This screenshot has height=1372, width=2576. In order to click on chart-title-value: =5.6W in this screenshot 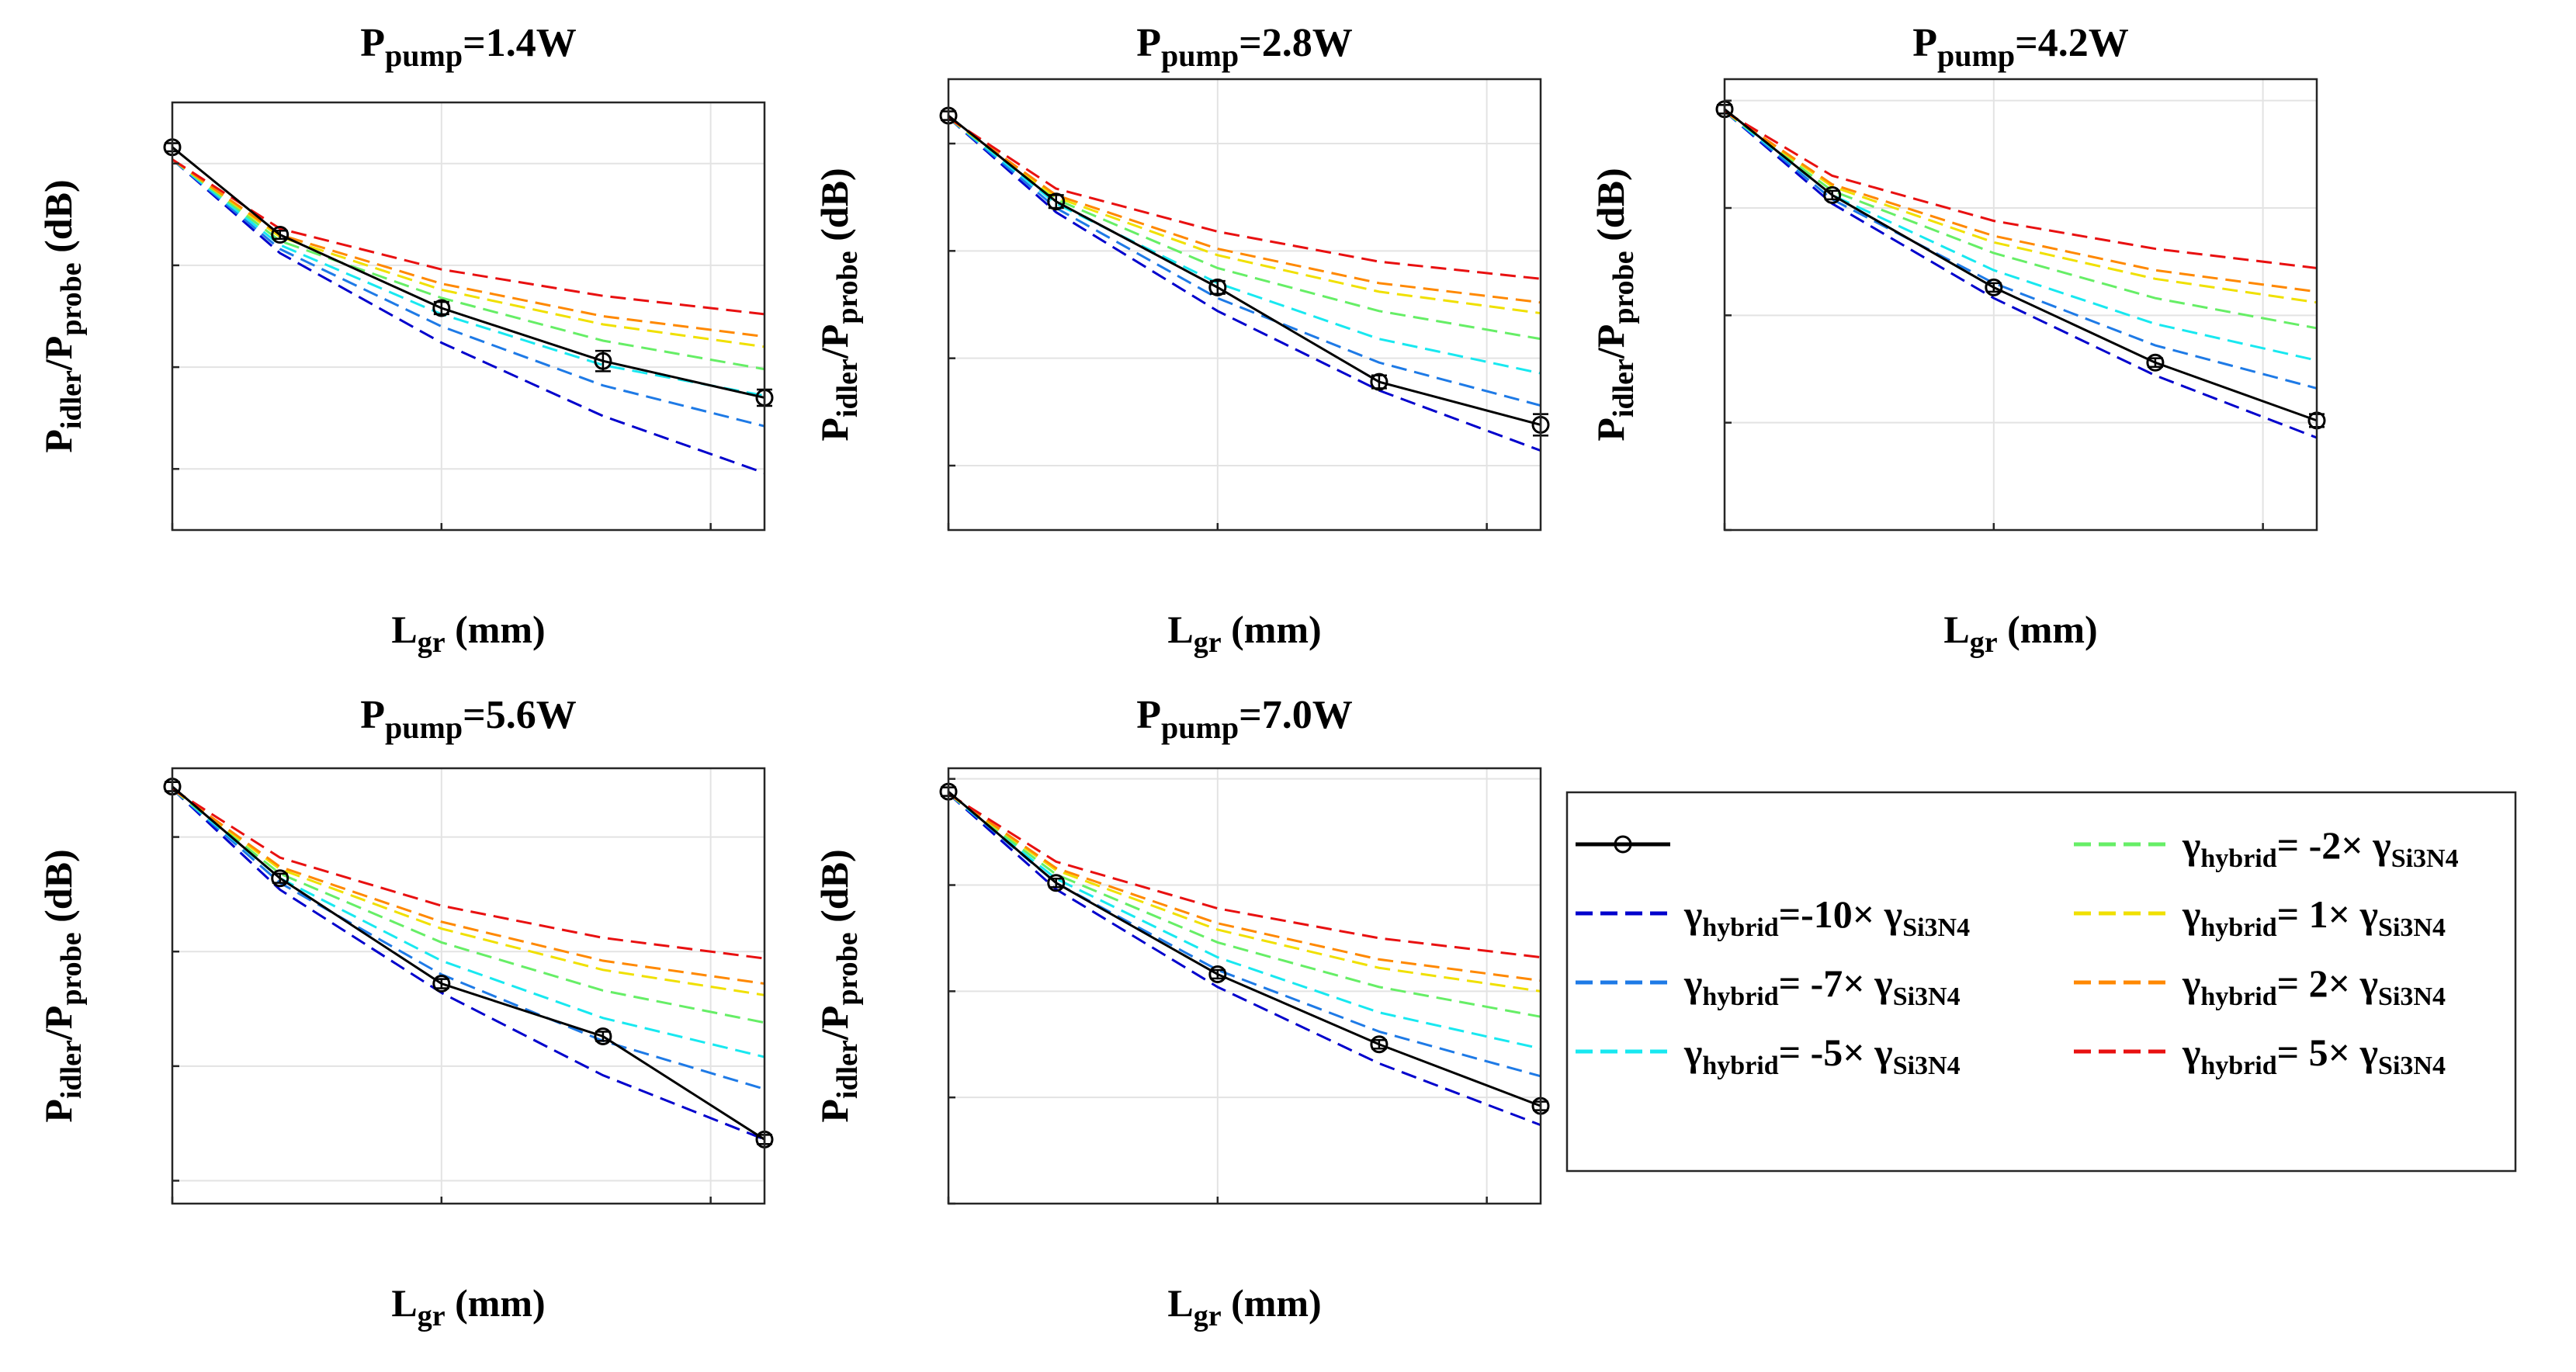, I will do `click(520, 715)`.